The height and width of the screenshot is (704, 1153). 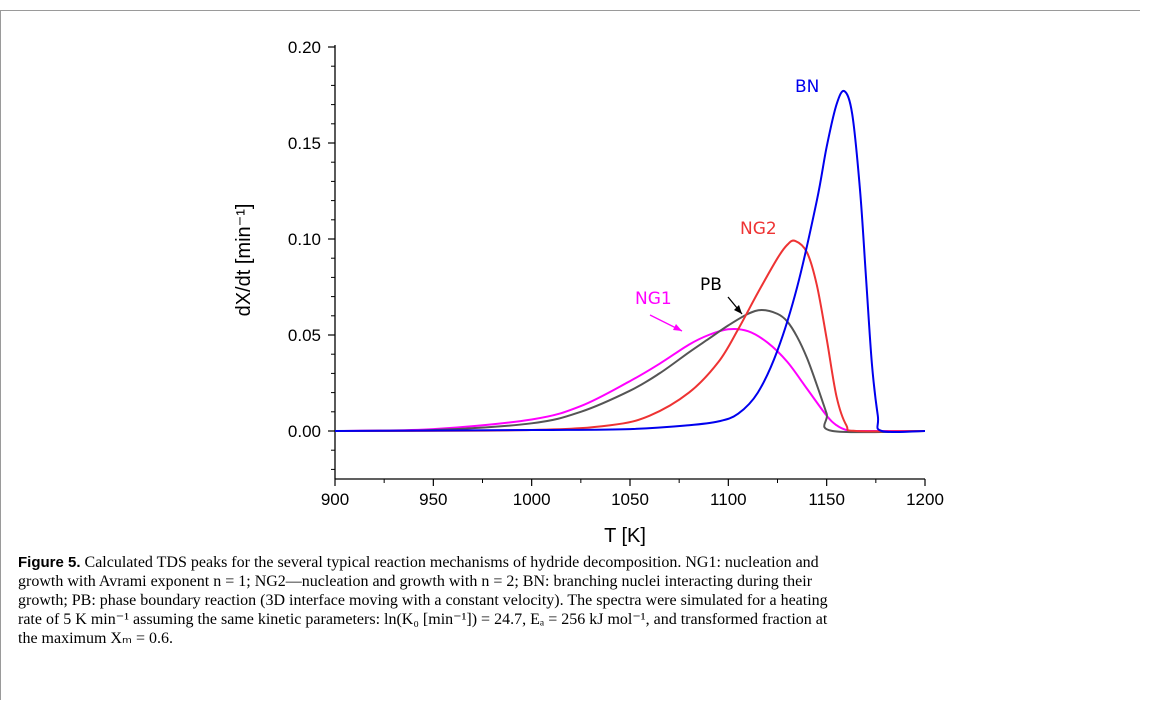 I want to click on ng1-arrow-head, so click(x=677, y=327).